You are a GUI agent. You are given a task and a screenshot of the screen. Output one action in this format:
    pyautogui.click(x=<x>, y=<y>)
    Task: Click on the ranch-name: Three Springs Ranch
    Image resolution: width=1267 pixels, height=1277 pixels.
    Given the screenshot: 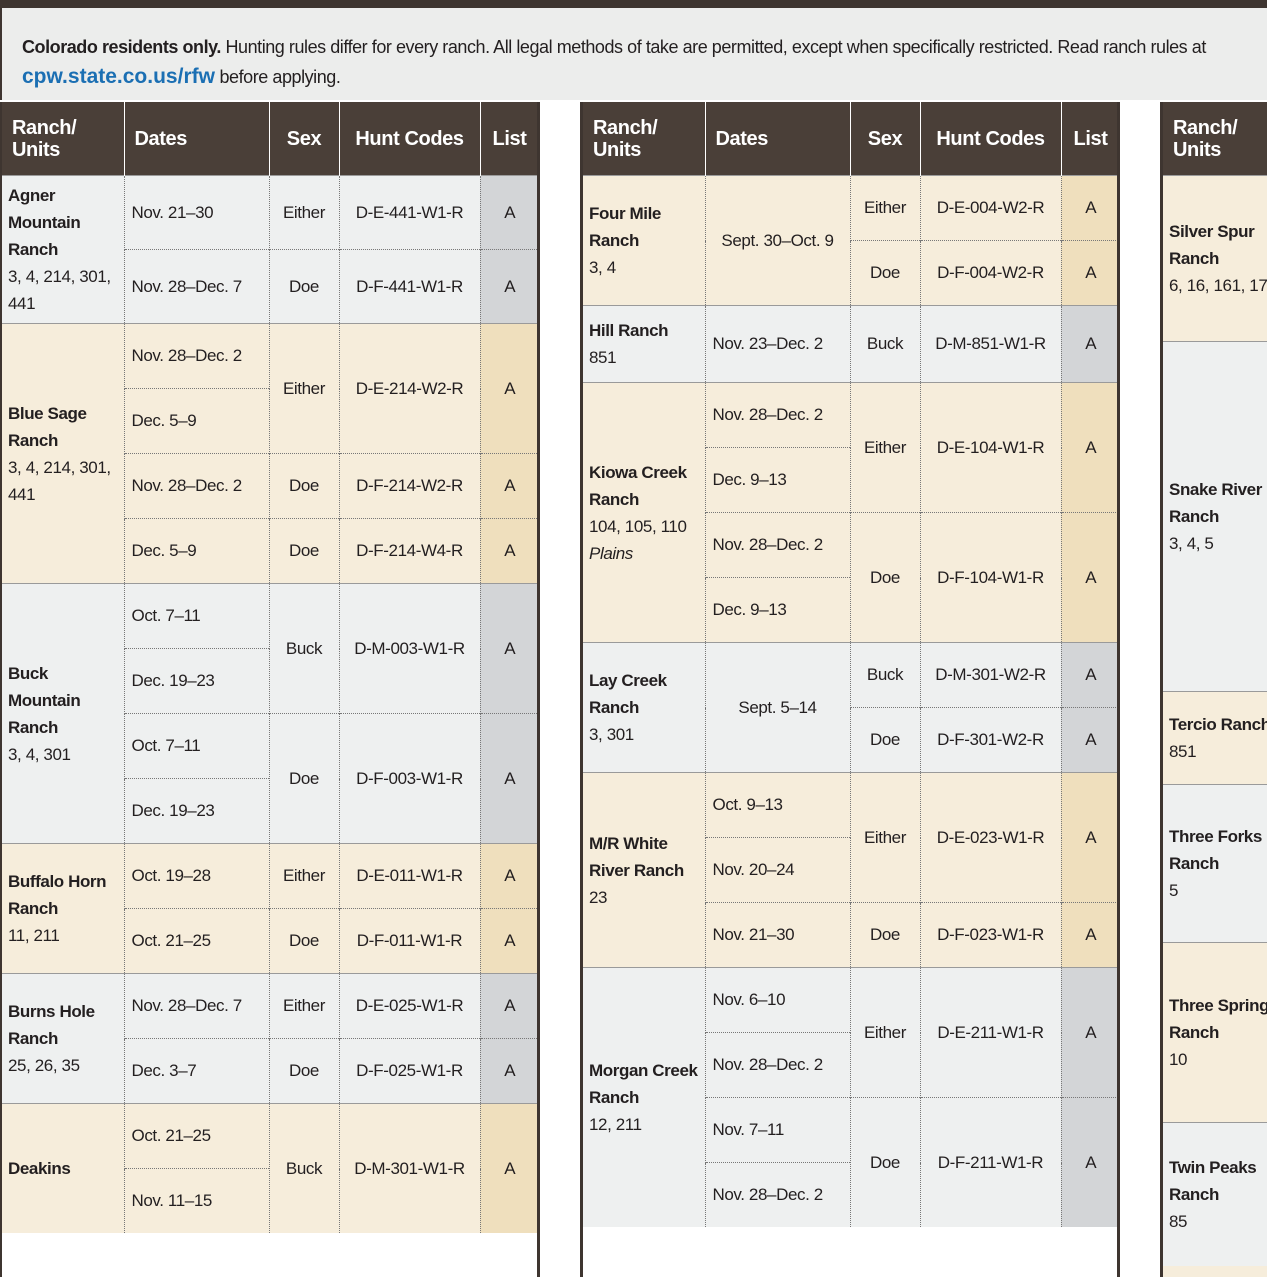 What is the action you would take?
    pyautogui.click(x=1218, y=1019)
    